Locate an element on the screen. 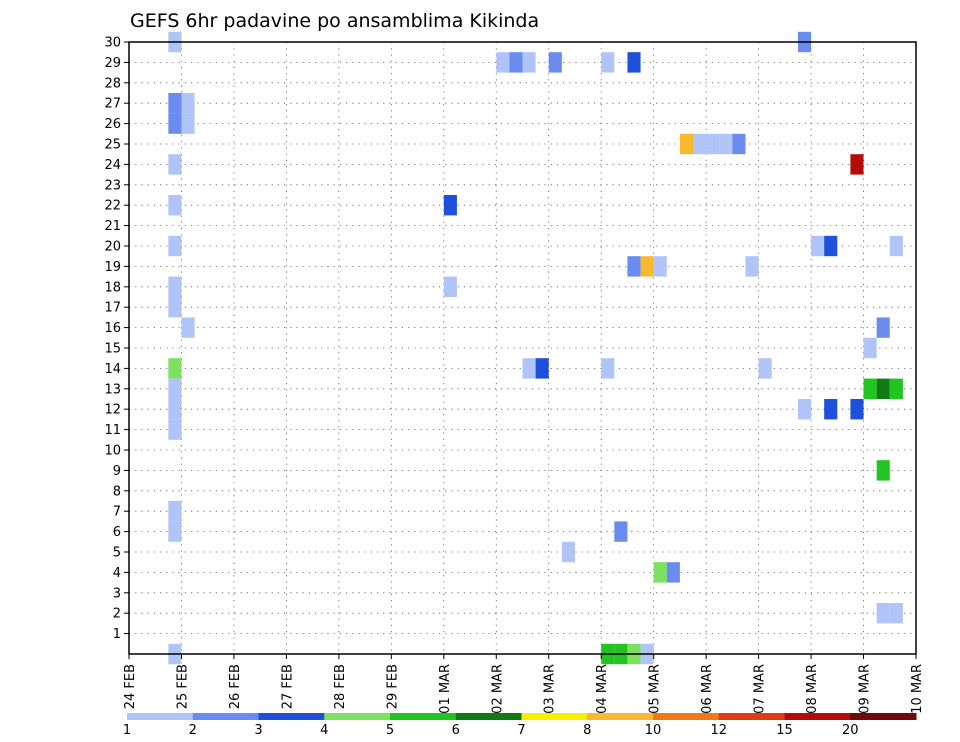 The width and height of the screenshot is (960, 742). x-tick-label: 09 MAR is located at coordinates (865, 689).